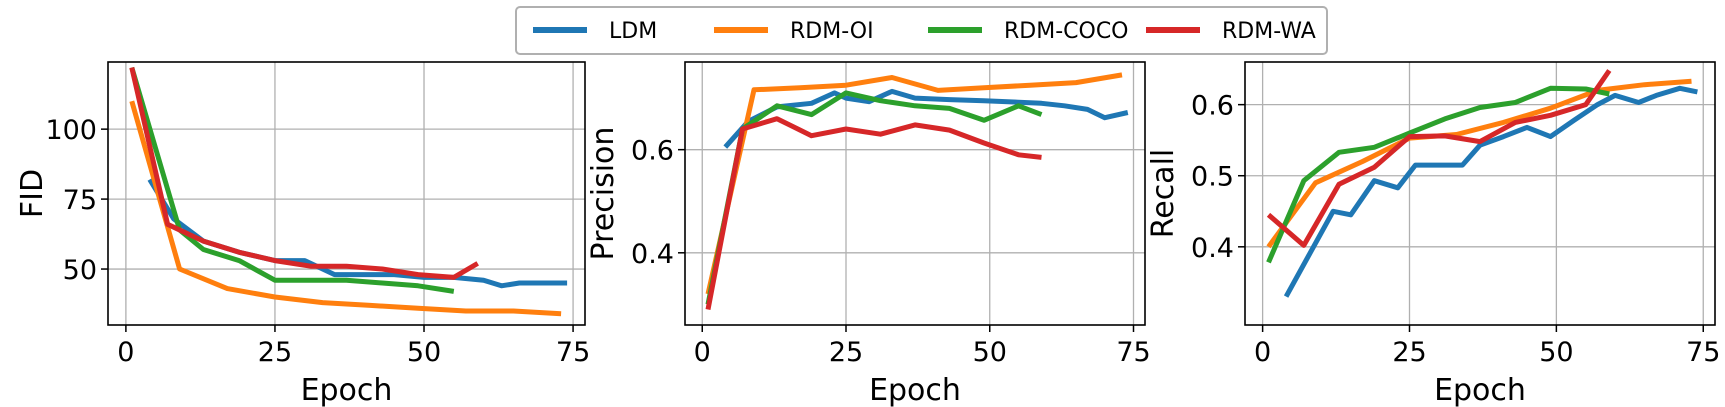 Image resolution: width=1725 pixels, height=407 pixels. I want to click on legend-label-rdm-coco: RDM-COCO, so click(1066, 31).